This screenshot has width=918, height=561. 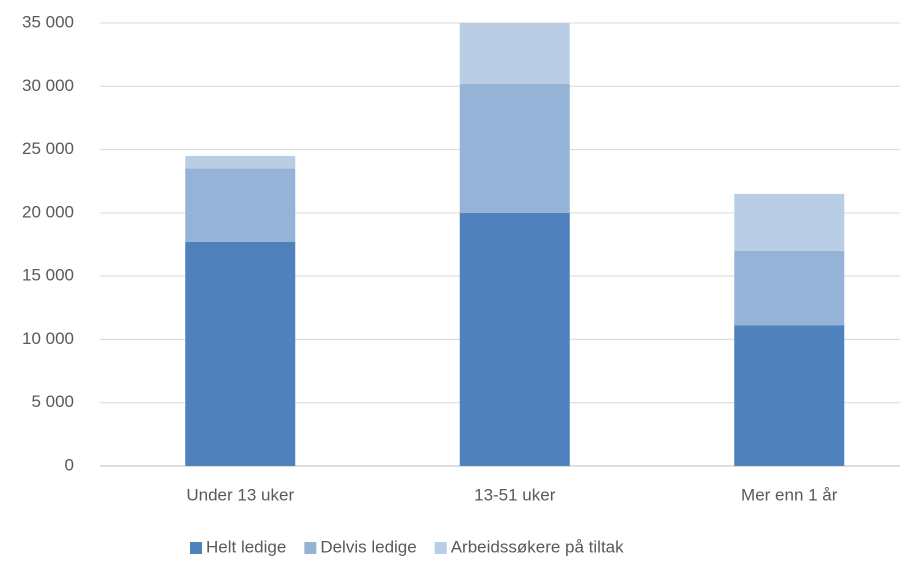 What do you see at coordinates (48, 85) in the screenshot?
I see `y-tick-label: 30 000` at bounding box center [48, 85].